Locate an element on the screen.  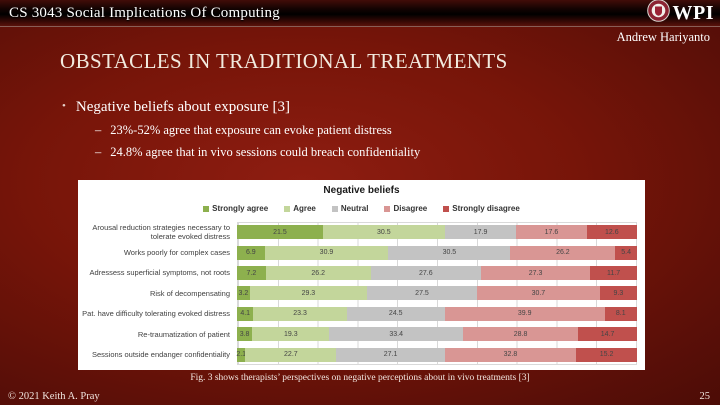
bar-segment: 7.2 is located at coordinates (251, 273).